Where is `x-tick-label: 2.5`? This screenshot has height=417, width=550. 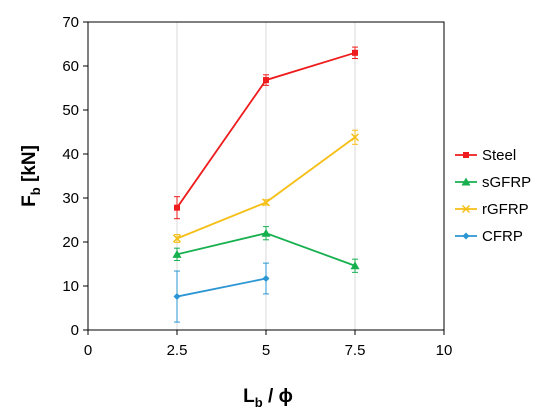
x-tick-label: 2.5 is located at coordinates (177, 350).